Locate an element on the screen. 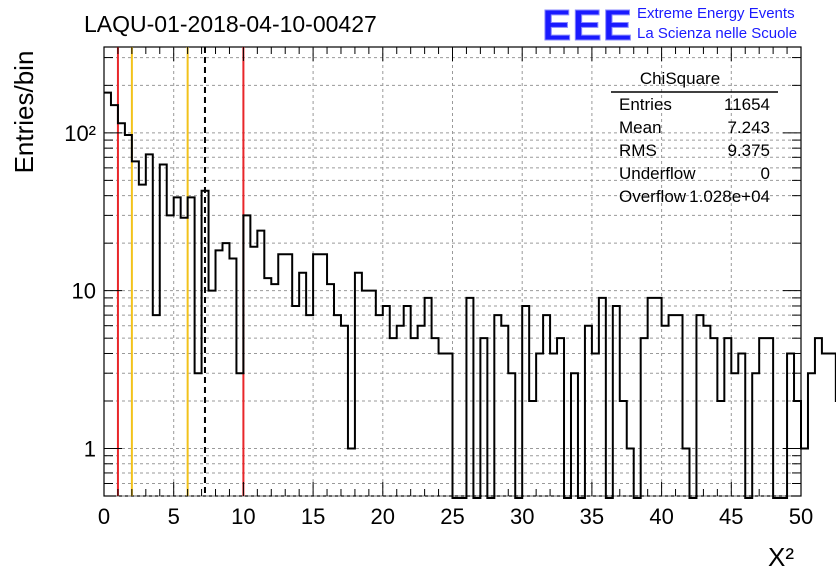  stats-value-entries: 11654 is located at coordinates (747, 104).